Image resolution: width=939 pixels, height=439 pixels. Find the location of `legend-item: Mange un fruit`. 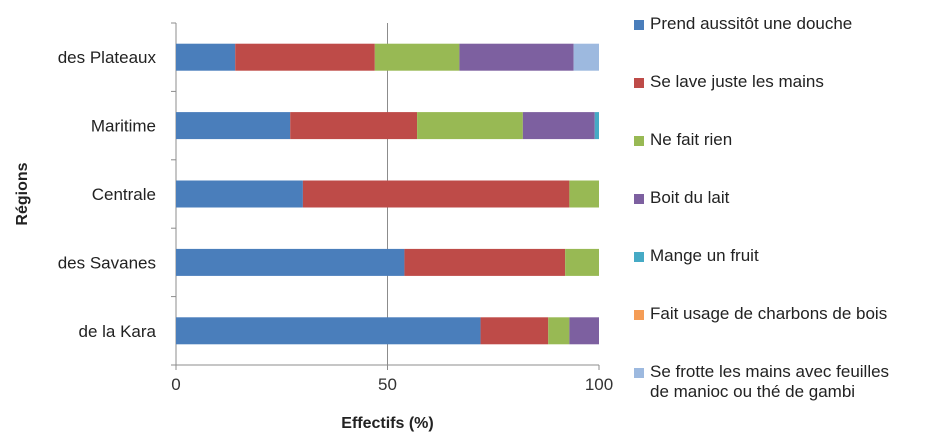

legend-item: Mange un fruit is located at coordinates (696, 256).